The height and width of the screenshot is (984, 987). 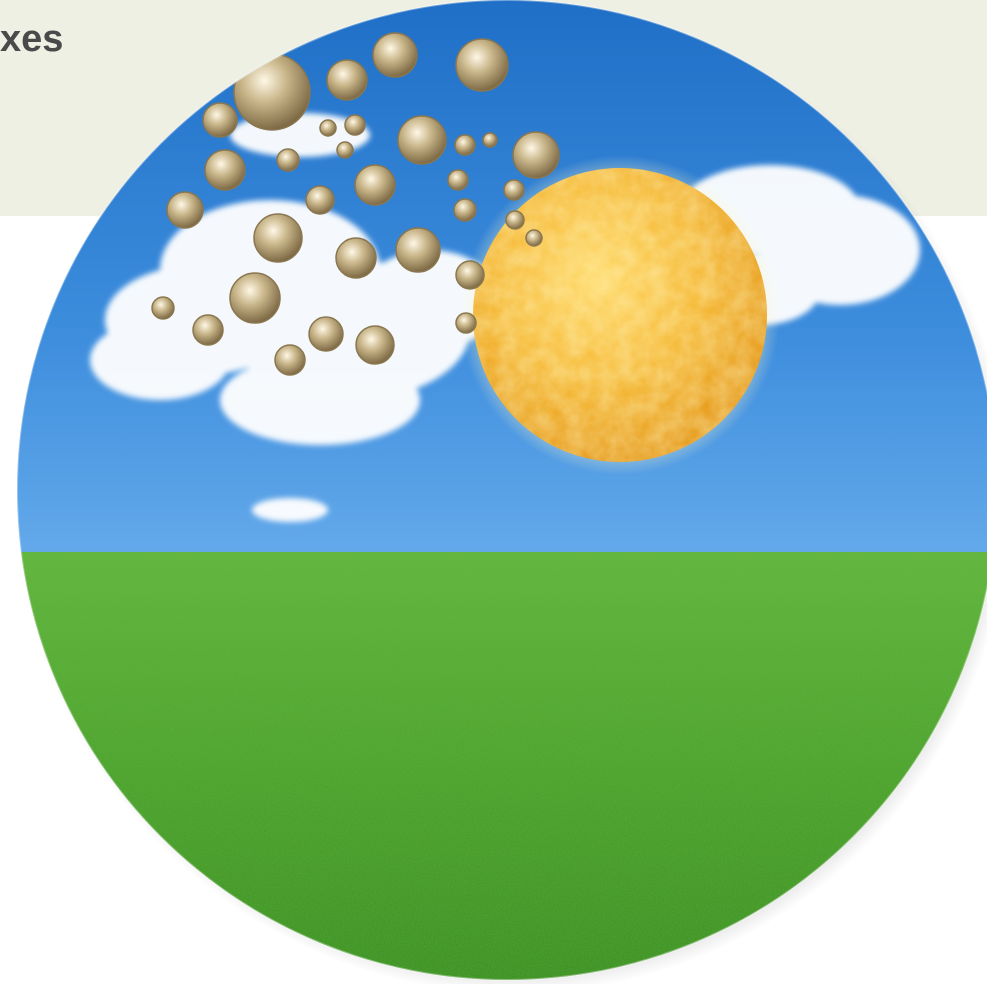 What do you see at coordinates (32, 39) in the screenshot?
I see `slide-title: xes` at bounding box center [32, 39].